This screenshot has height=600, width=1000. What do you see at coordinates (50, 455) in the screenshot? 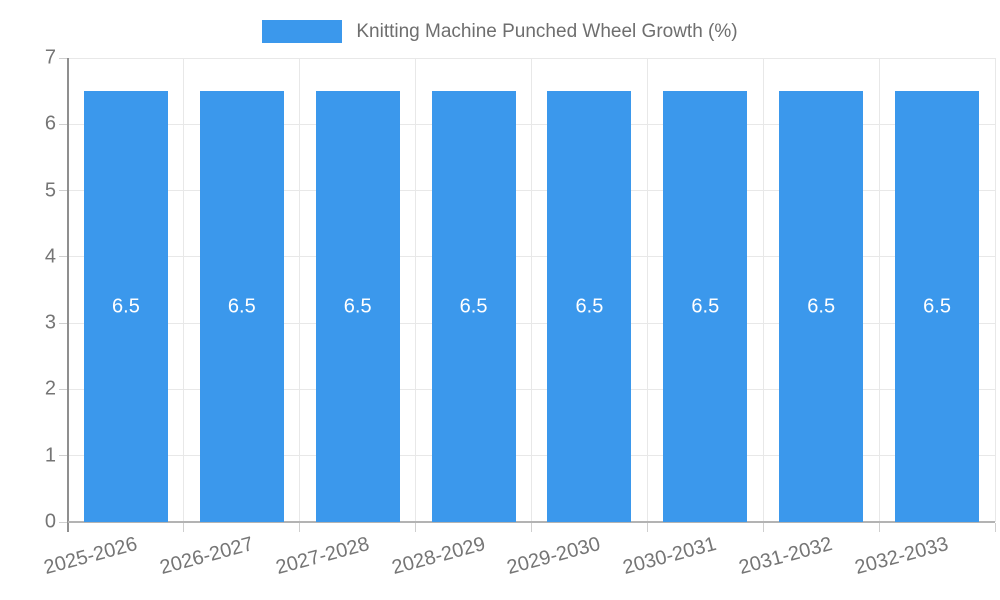
I see `y-tick-label: 1` at bounding box center [50, 455].